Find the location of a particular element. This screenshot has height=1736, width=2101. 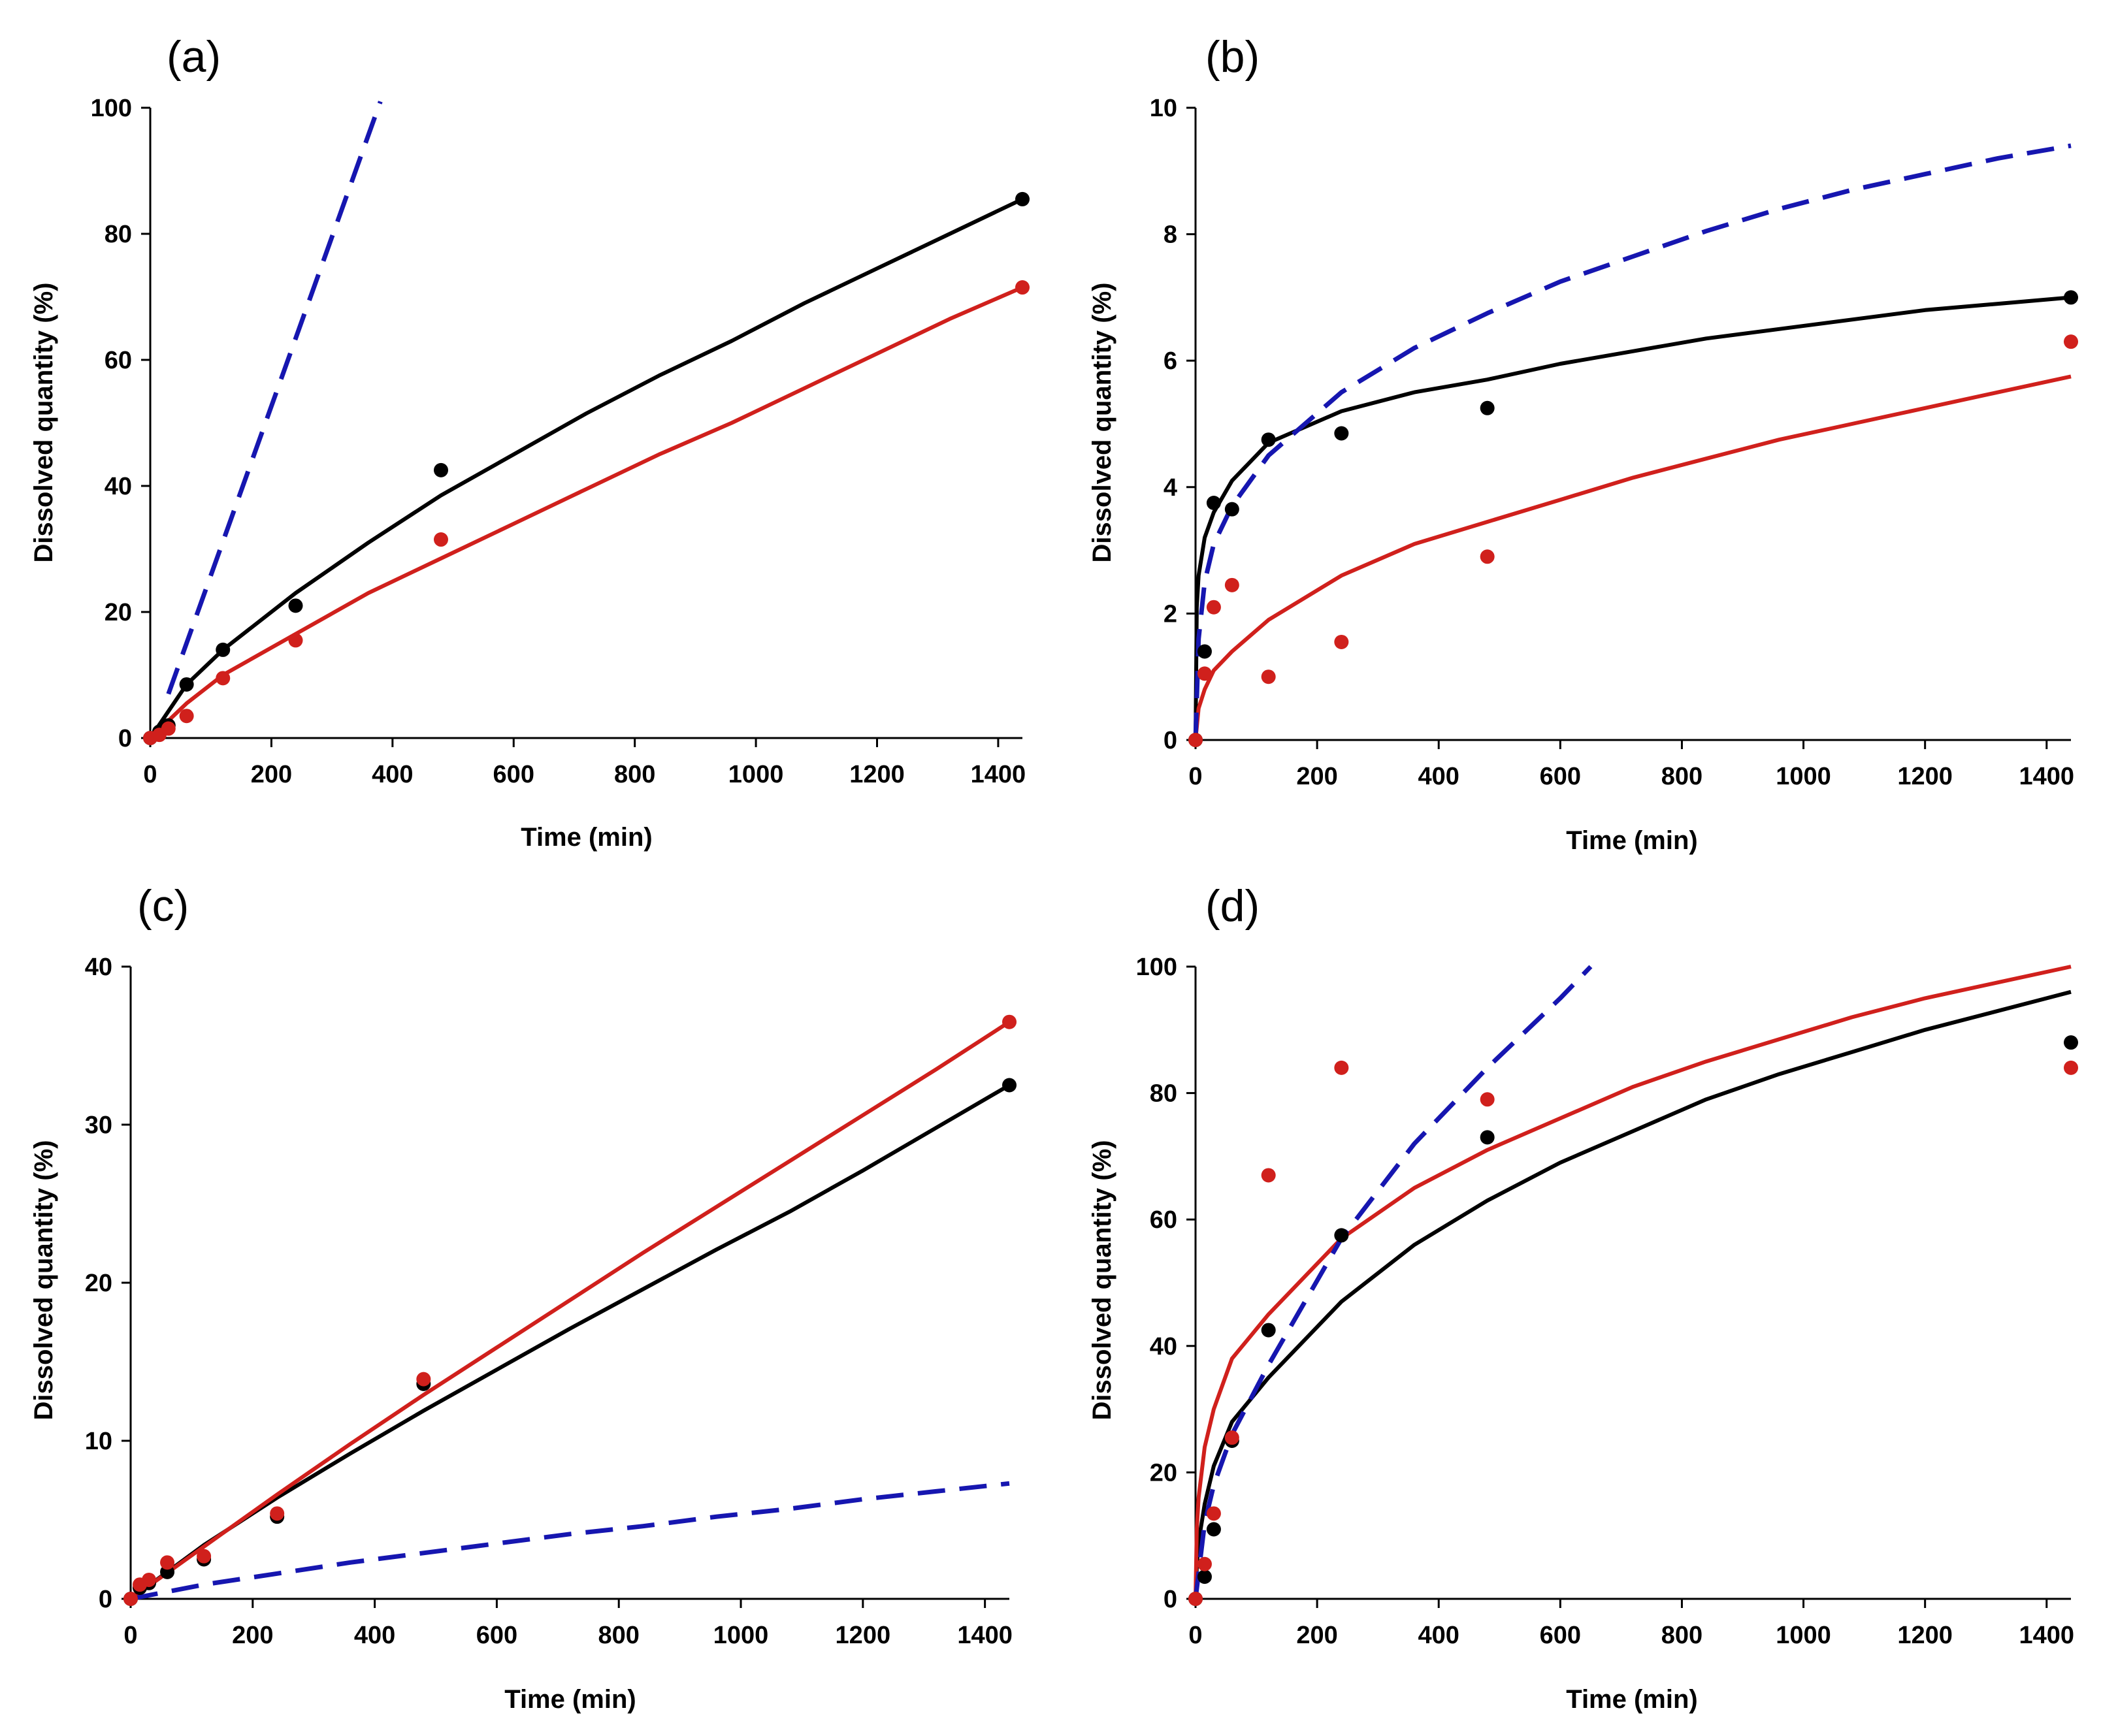

x-tick-label-c: 200 is located at coordinates (252, 1636).